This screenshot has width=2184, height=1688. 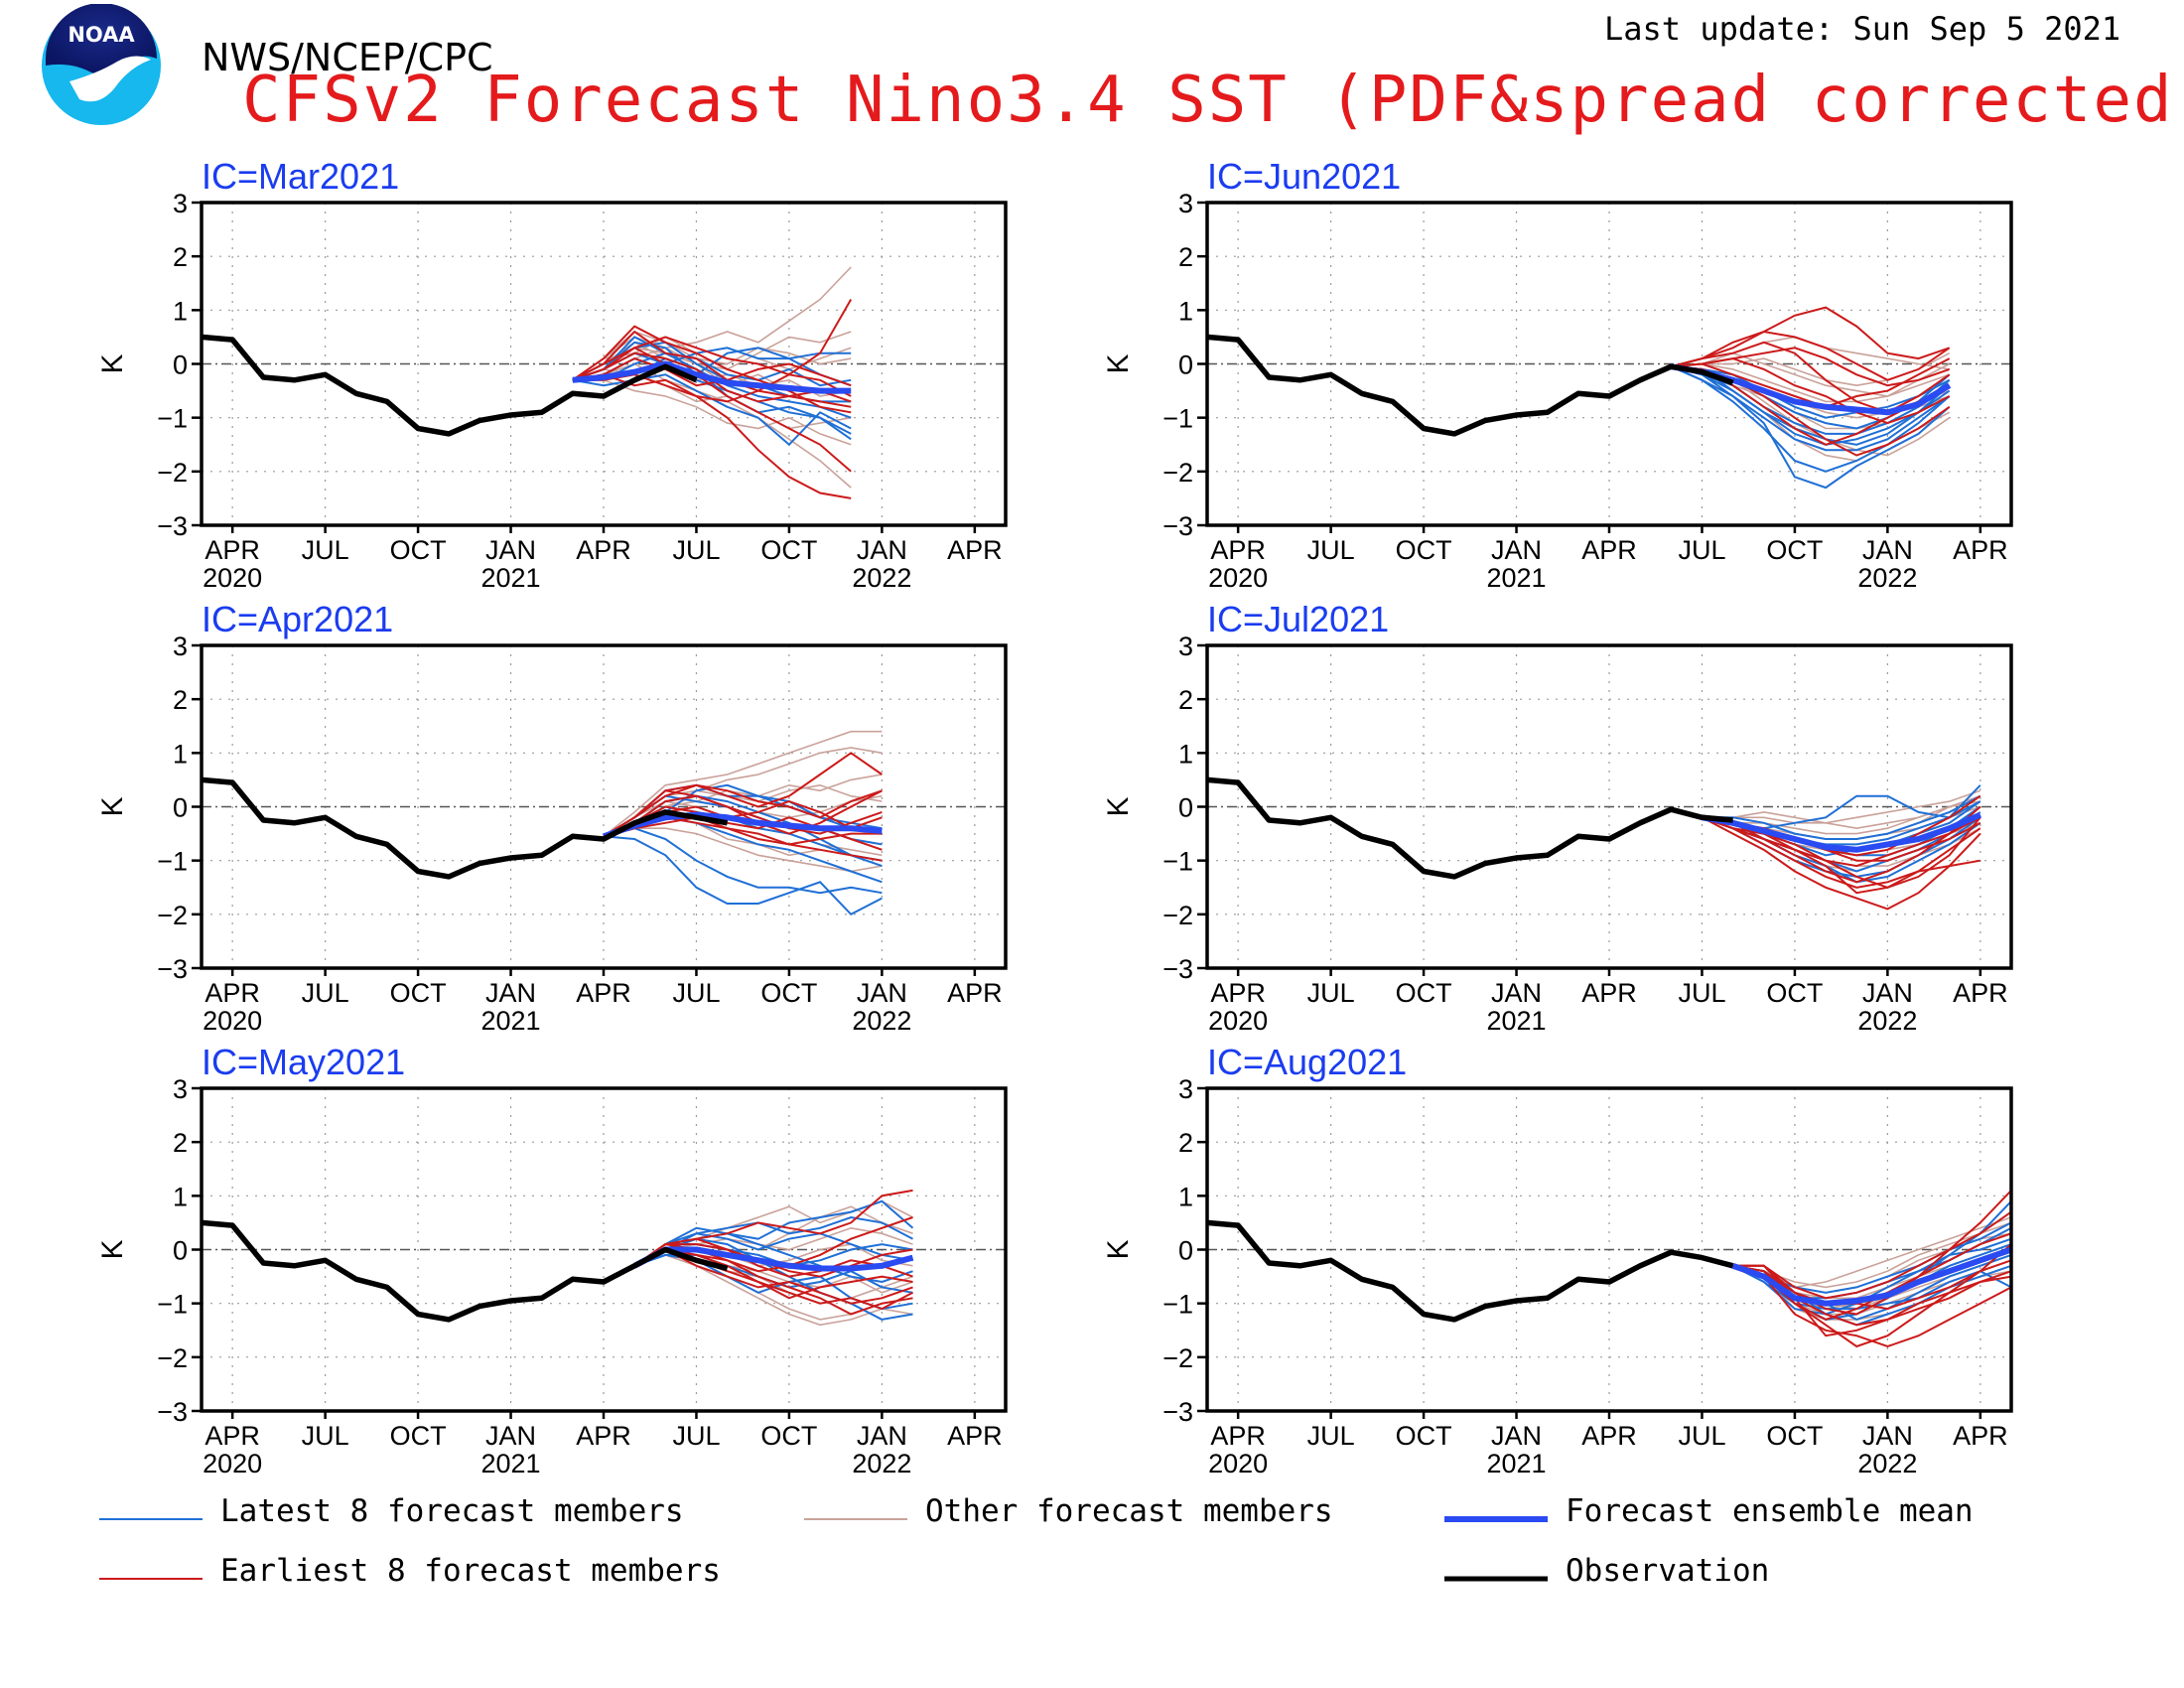 I want to click on legend-label: Latest 8 forecast members, so click(x=452, y=1511).